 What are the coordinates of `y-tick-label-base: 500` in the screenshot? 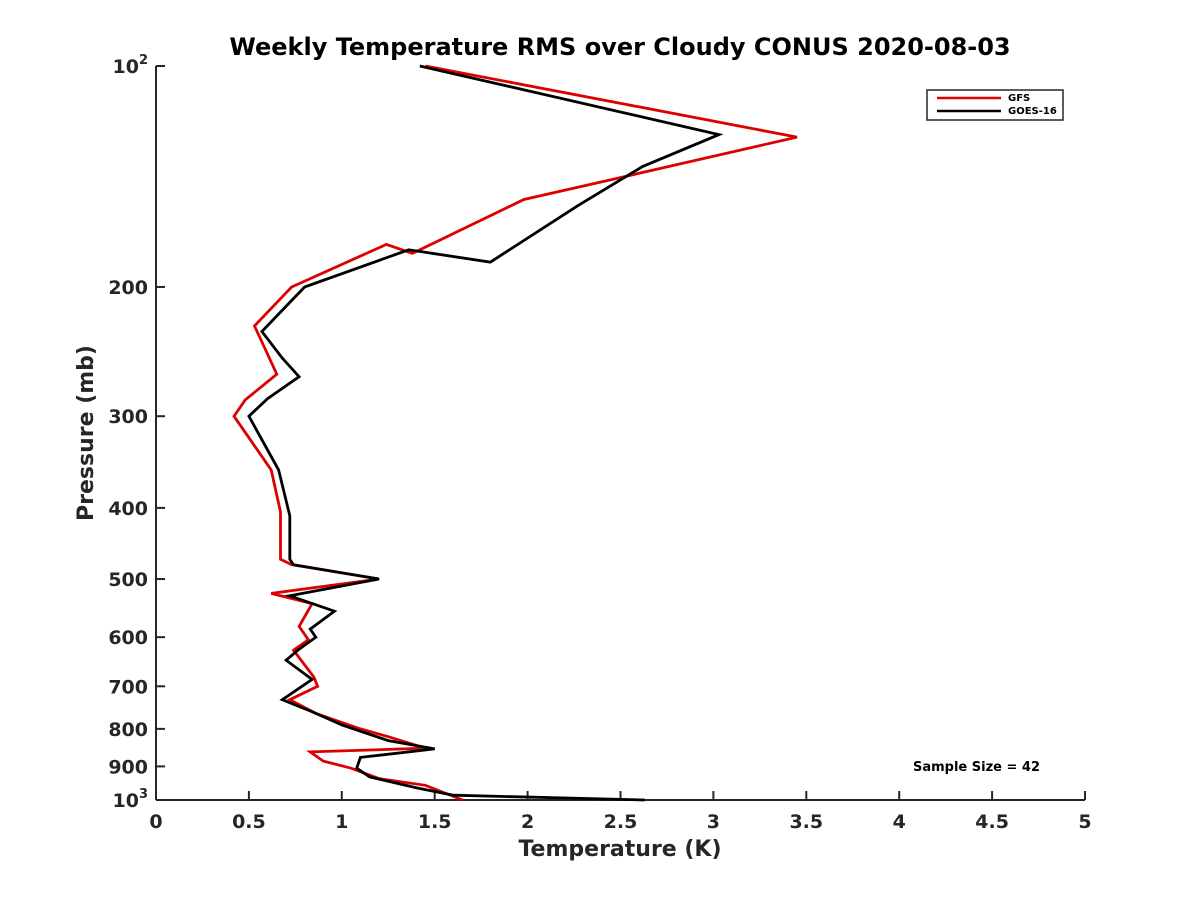 It's located at (128, 580).